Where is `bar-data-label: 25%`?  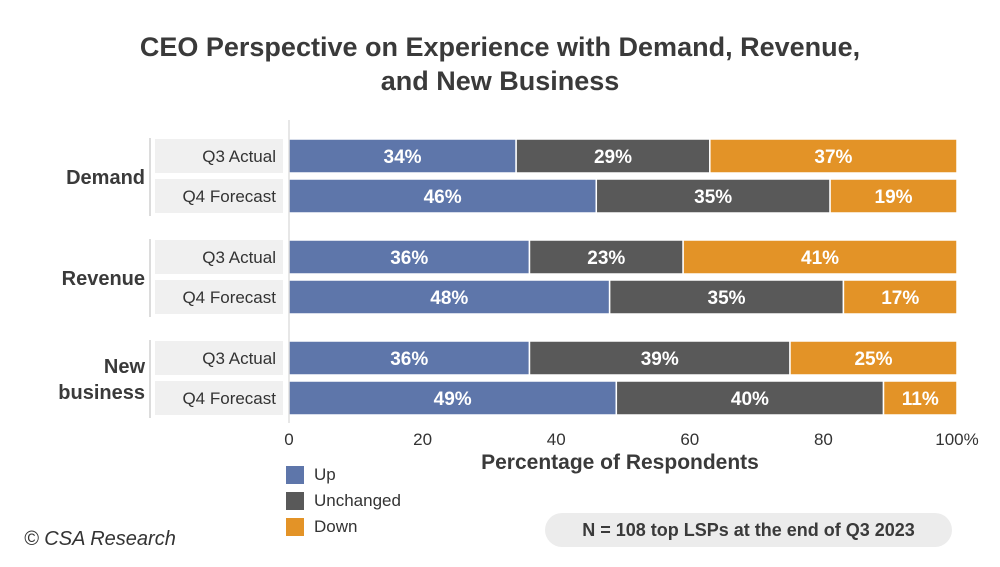
bar-data-label: 25% is located at coordinates (873, 359).